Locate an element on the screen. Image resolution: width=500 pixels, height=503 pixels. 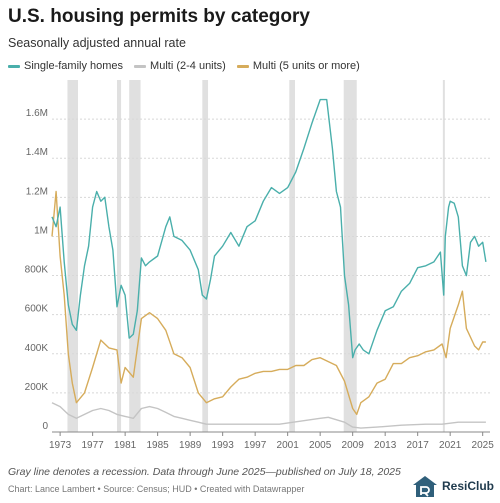
x-tick-label-3: 1985 is located at coordinates (158, 445).